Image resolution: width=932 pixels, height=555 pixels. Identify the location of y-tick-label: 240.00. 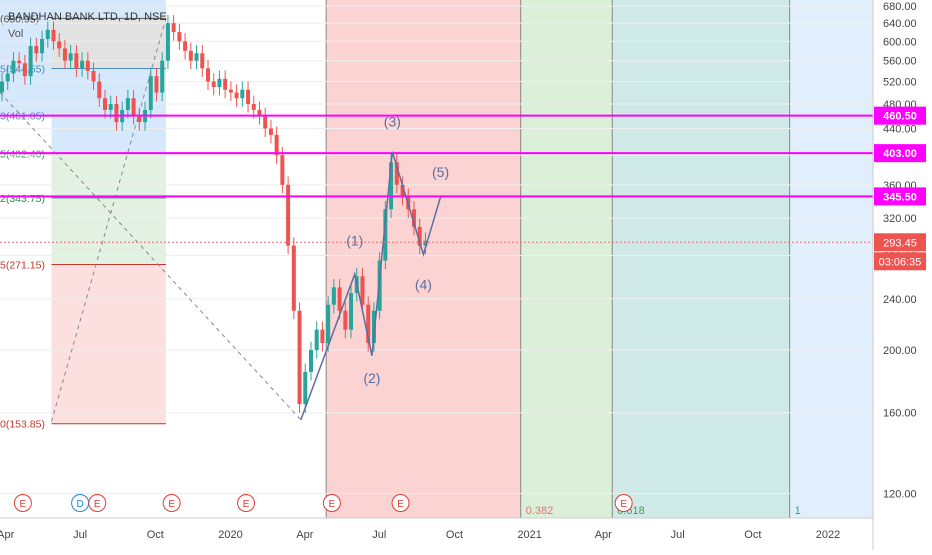
(900, 300).